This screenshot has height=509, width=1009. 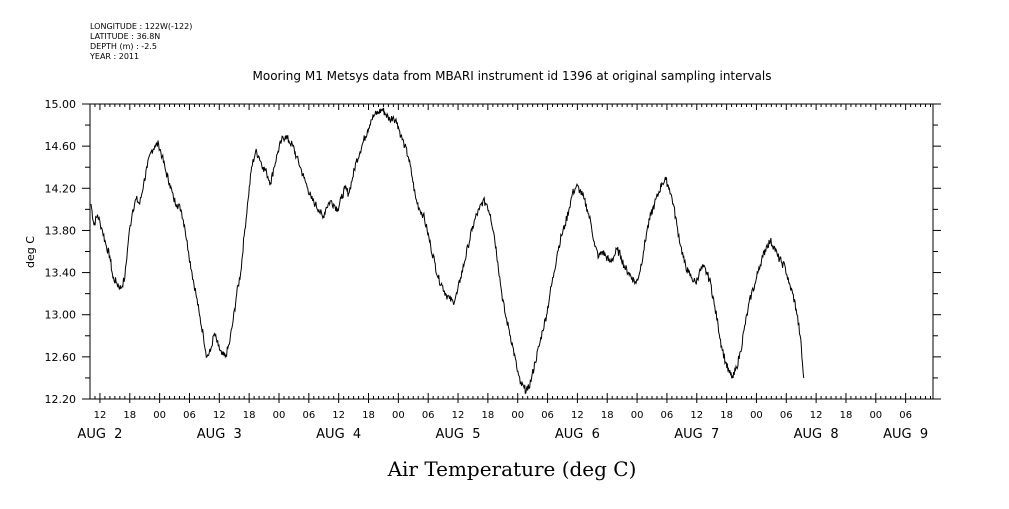 I want to click on y-axis-label: deg C, so click(x=30, y=252).